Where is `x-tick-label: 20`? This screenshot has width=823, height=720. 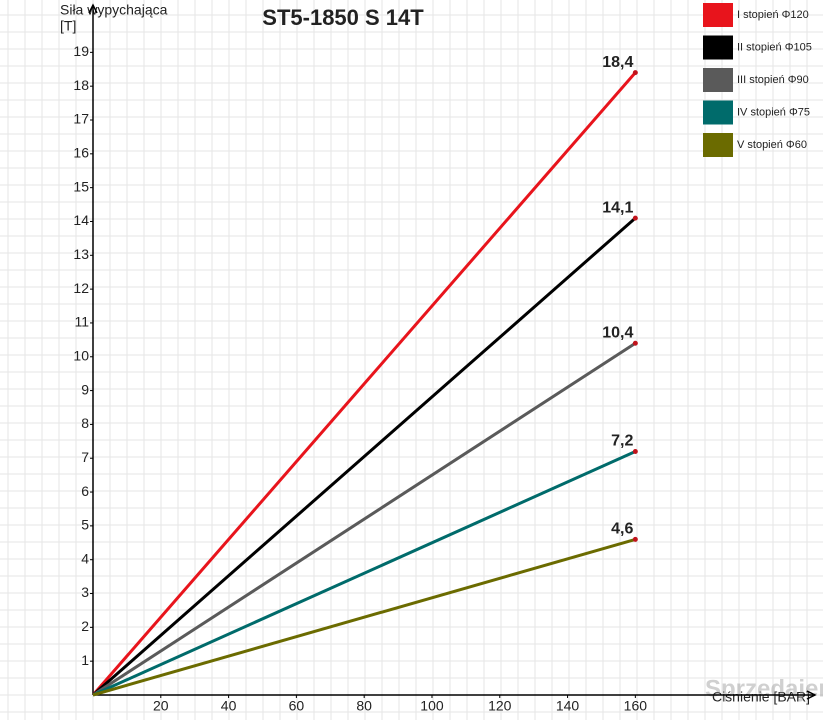
x-tick-label: 20 is located at coordinates (161, 706).